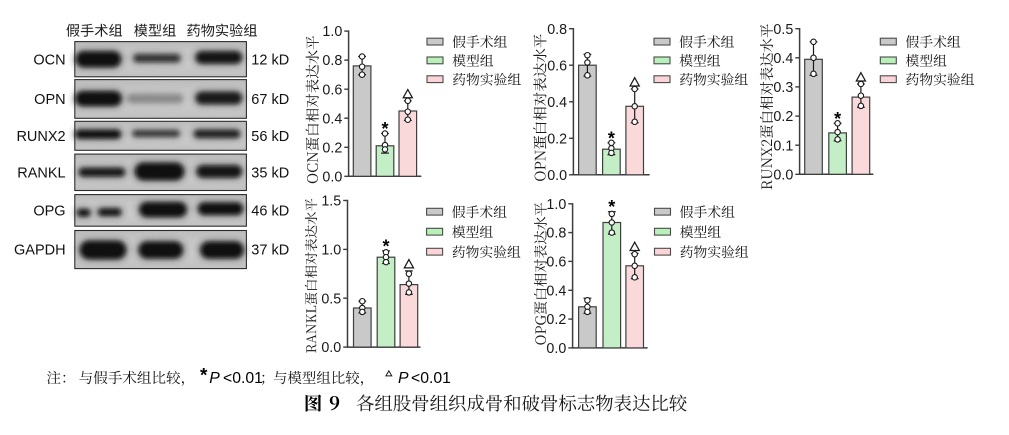  What do you see at coordinates (49, 60) in the screenshot?
I see `svg-text: OCN` at bounding box center [49, 60].